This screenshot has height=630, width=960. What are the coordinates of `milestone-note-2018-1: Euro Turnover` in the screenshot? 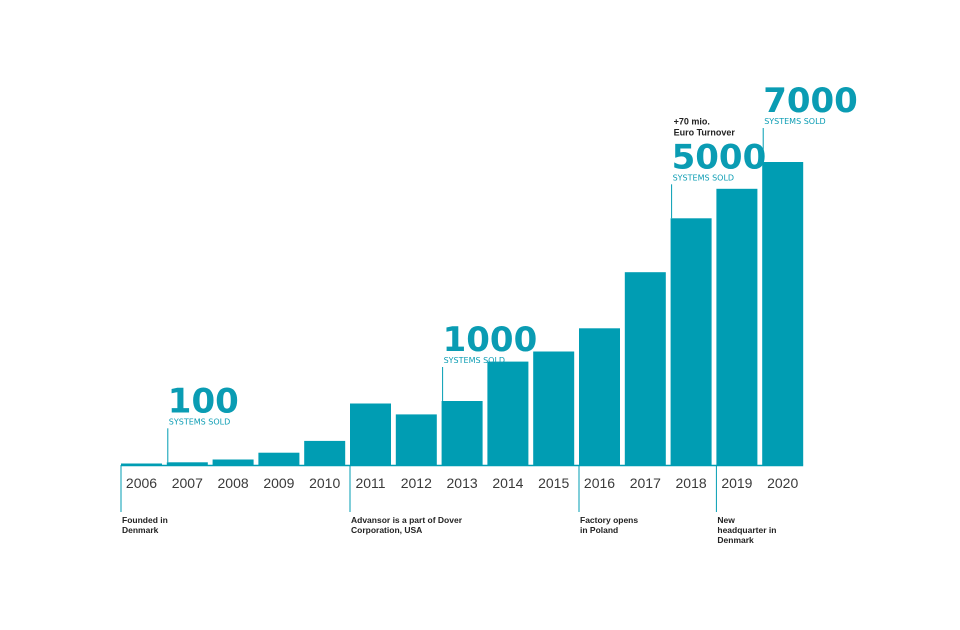 It's located at (705, 132).